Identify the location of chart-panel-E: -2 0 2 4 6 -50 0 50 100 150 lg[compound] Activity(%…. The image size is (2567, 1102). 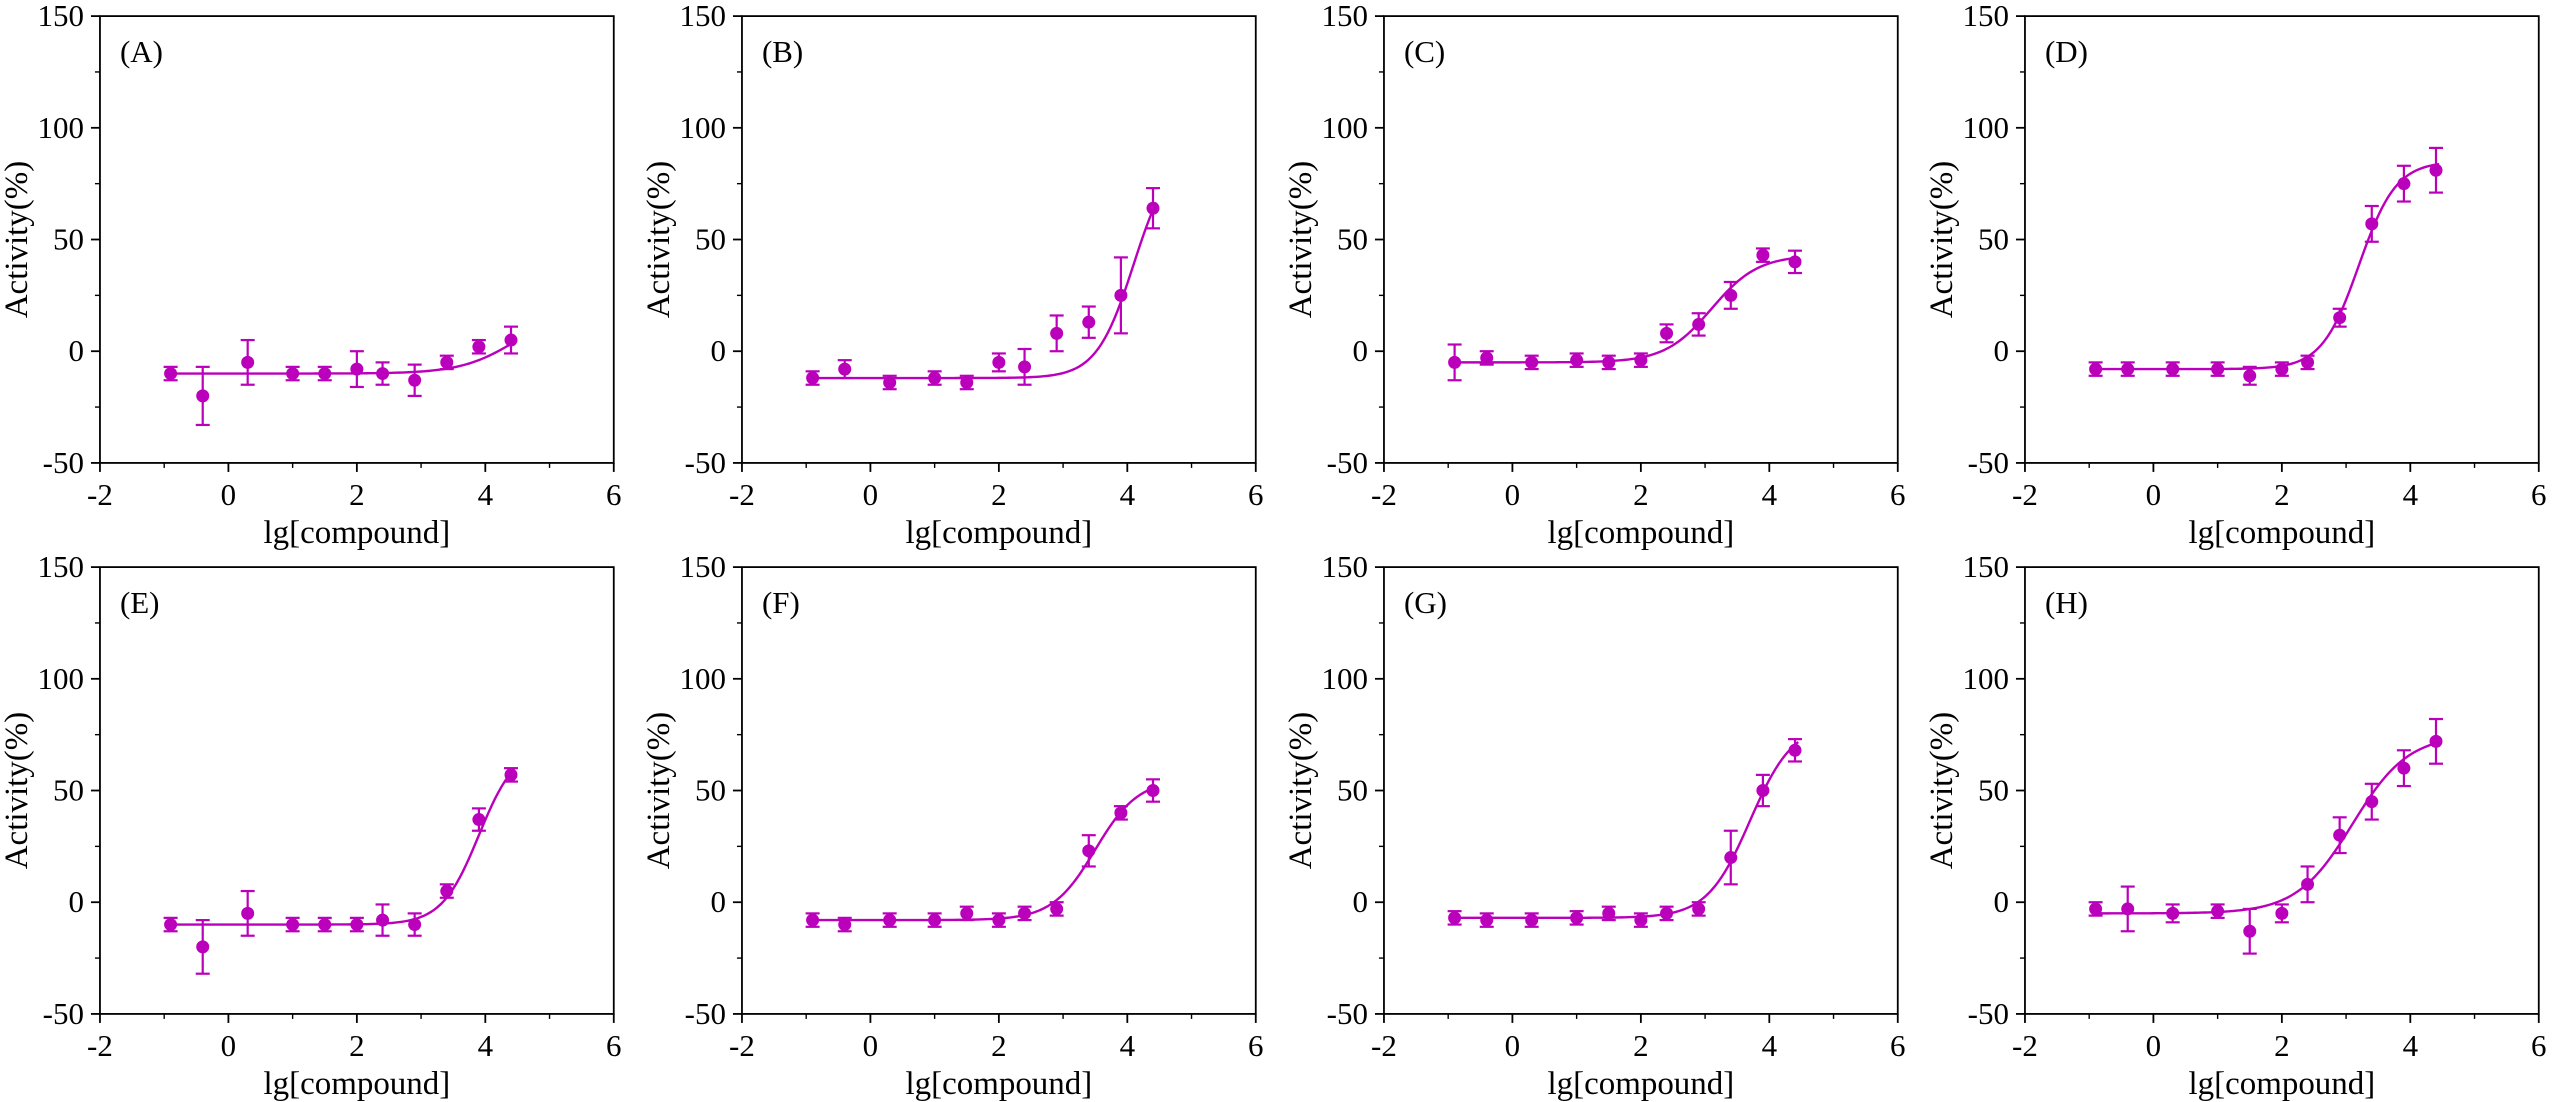
(321, 826).